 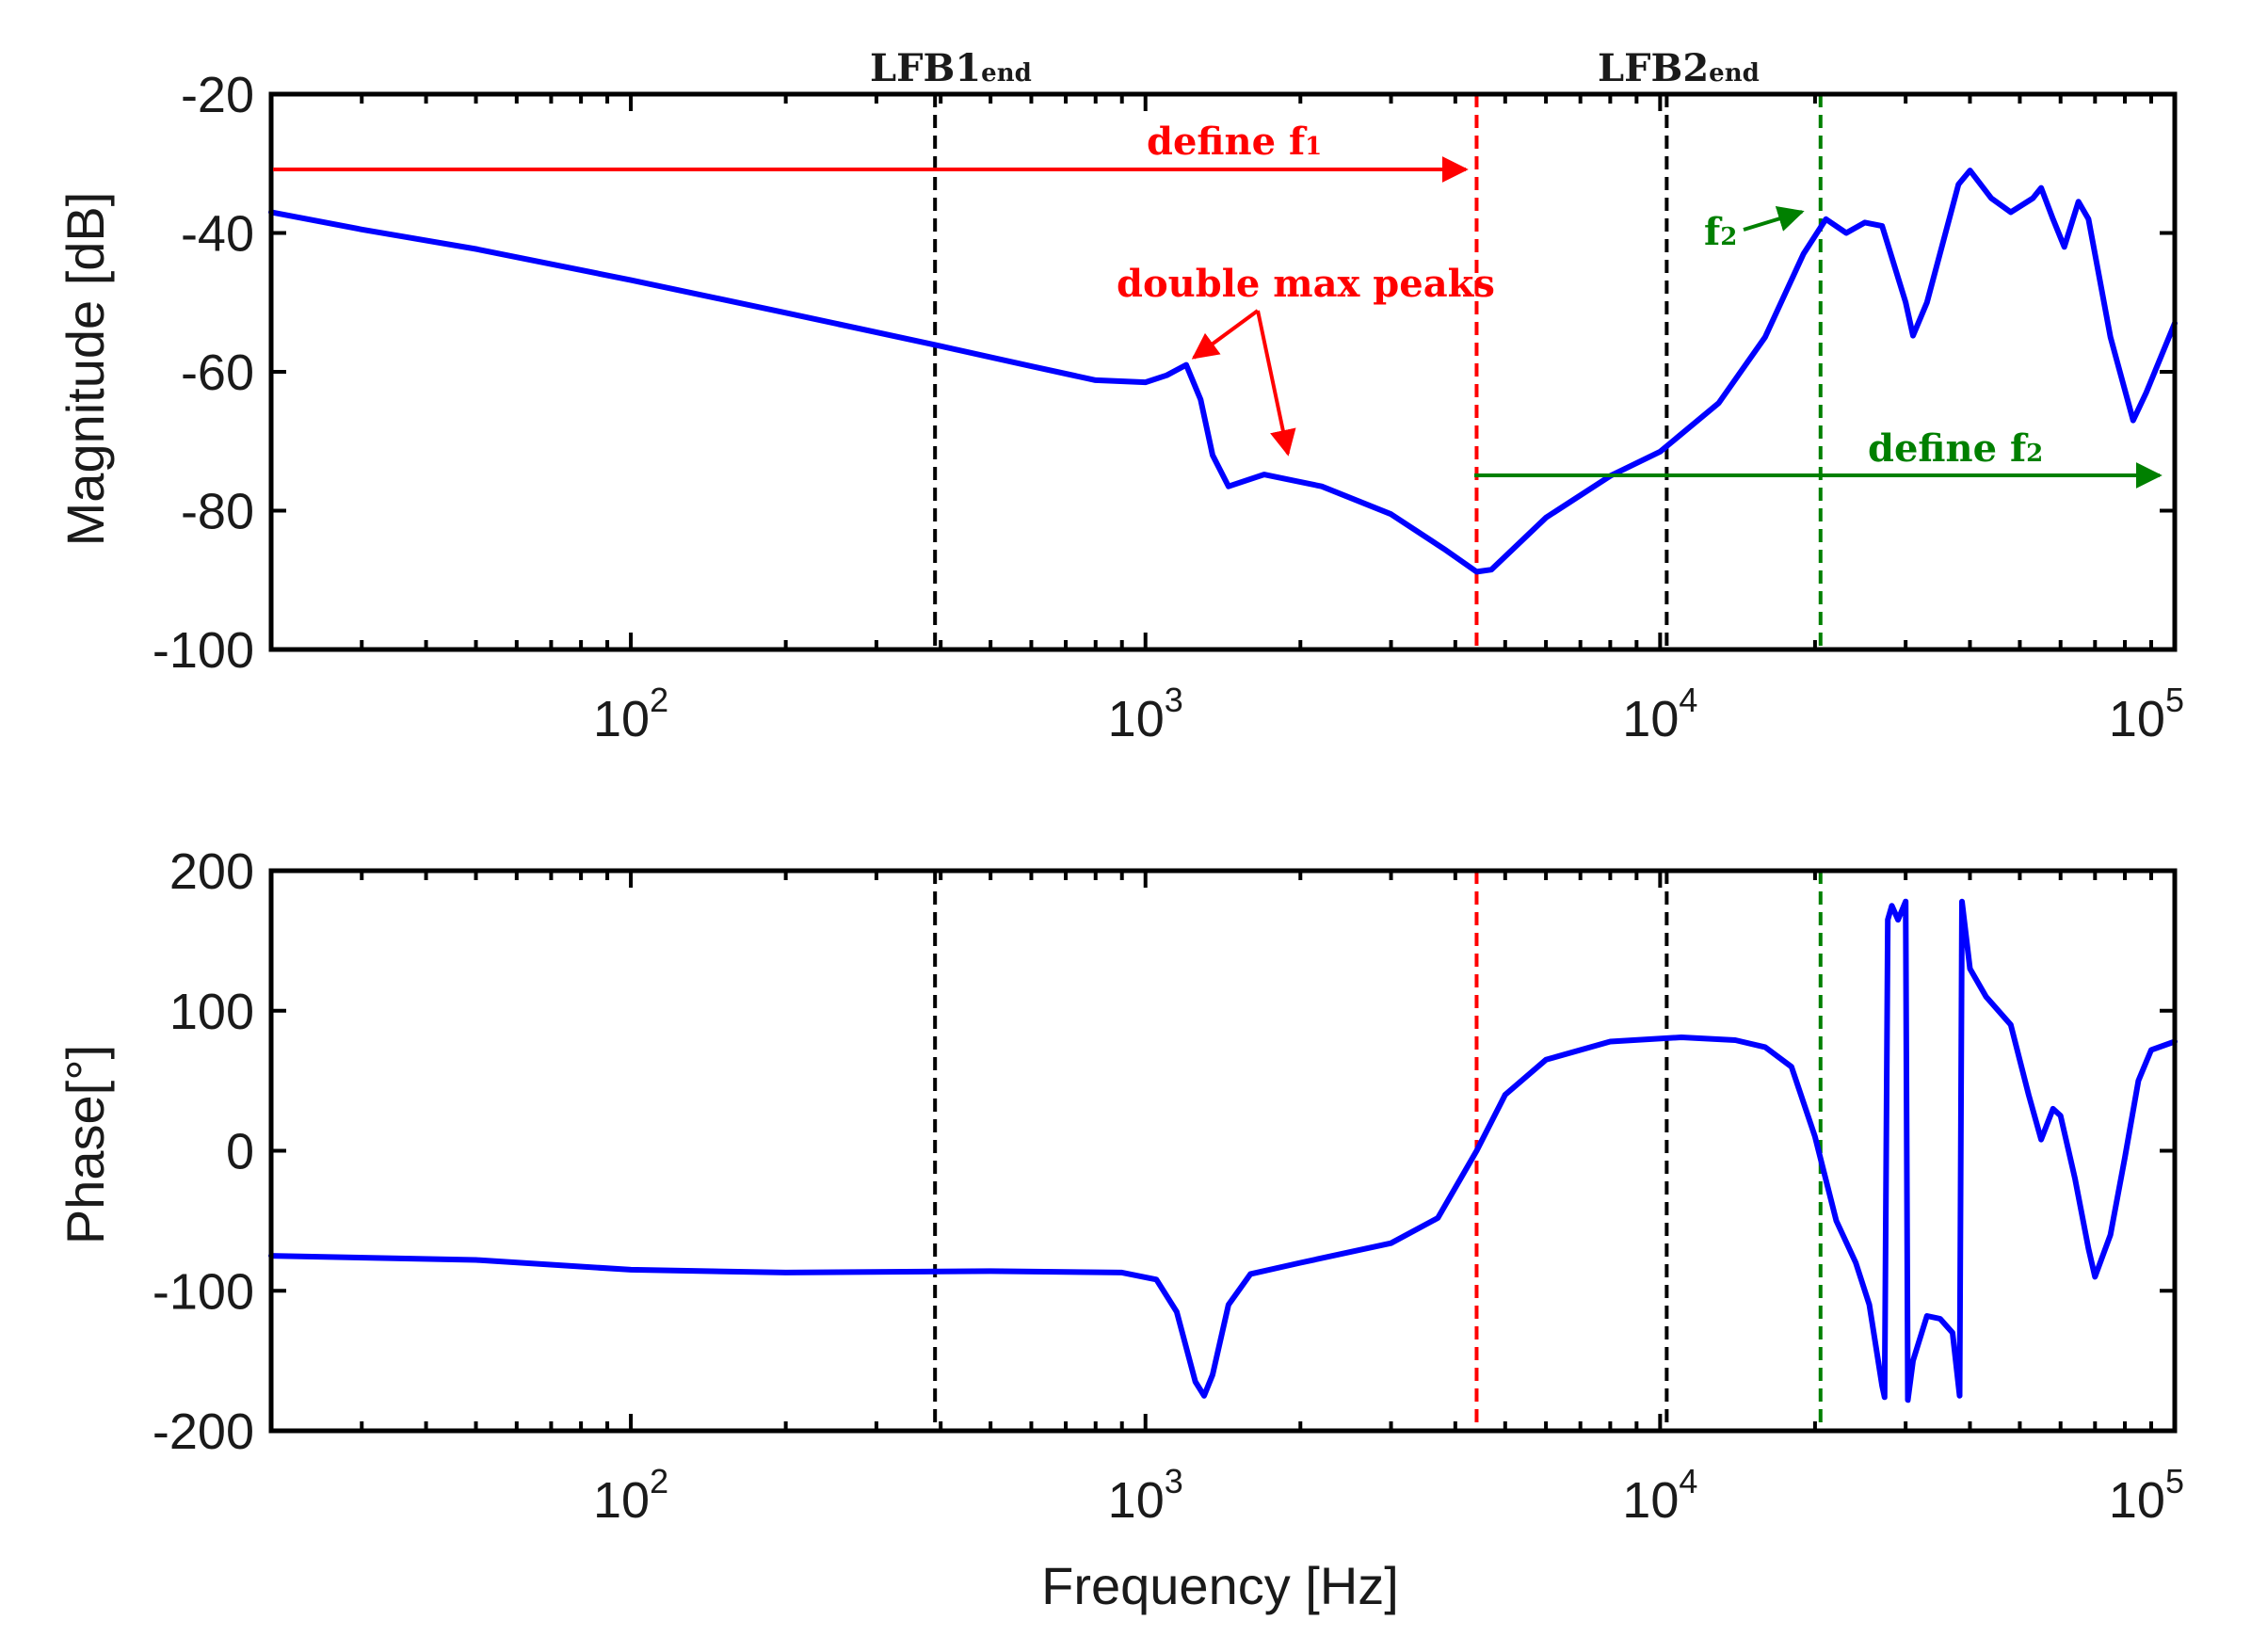 I want to click on double-max-peaks-label: double max peaks, so click(x=1306, y=284).